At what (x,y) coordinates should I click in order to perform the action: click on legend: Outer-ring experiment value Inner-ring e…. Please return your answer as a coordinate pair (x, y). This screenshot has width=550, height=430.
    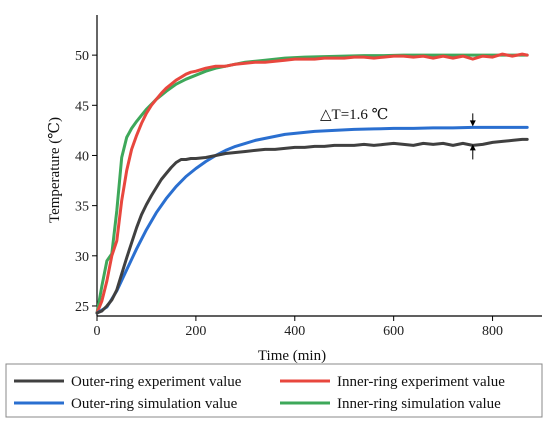
    Looking at the image, I should click on (274, 390).